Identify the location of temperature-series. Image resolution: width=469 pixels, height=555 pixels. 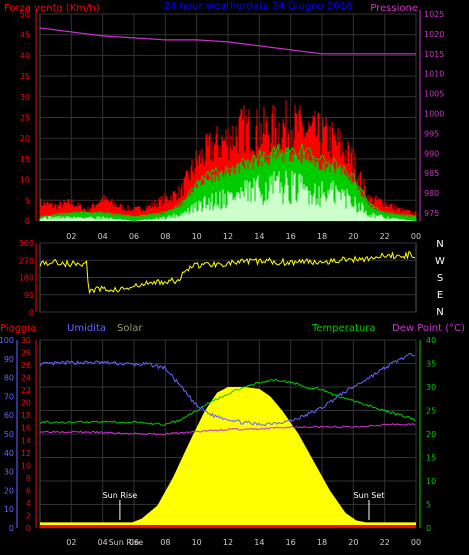
(227, 402).